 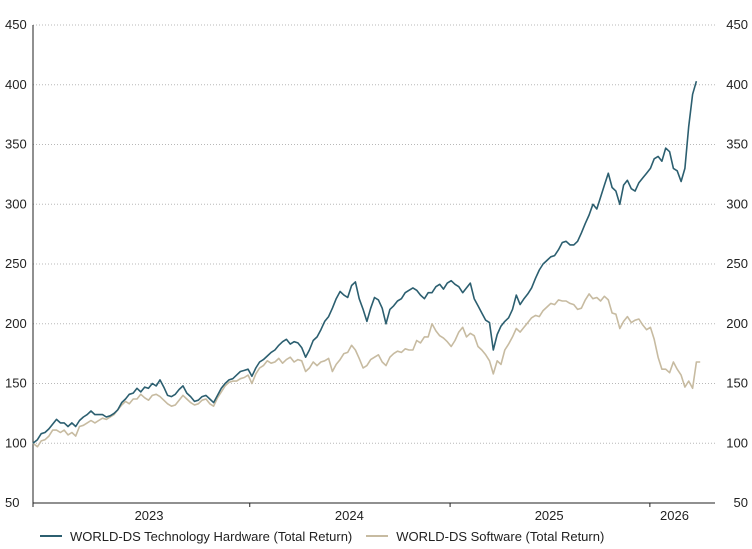 I want to click on x-tick-label: 2025, so click(x=549, y=515).